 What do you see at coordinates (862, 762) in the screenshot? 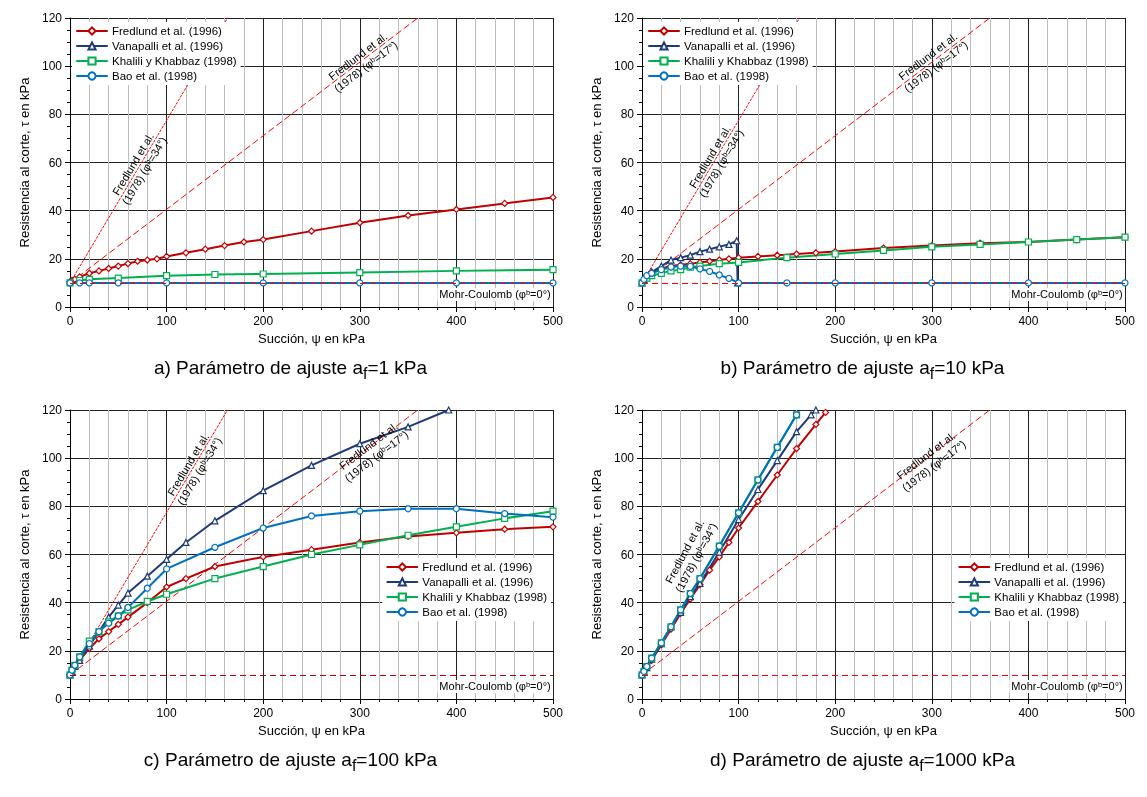
I see `text: d) Parámetro de ajuste a$_{f}$=1000 kPa` at bounding box center [862, 762].